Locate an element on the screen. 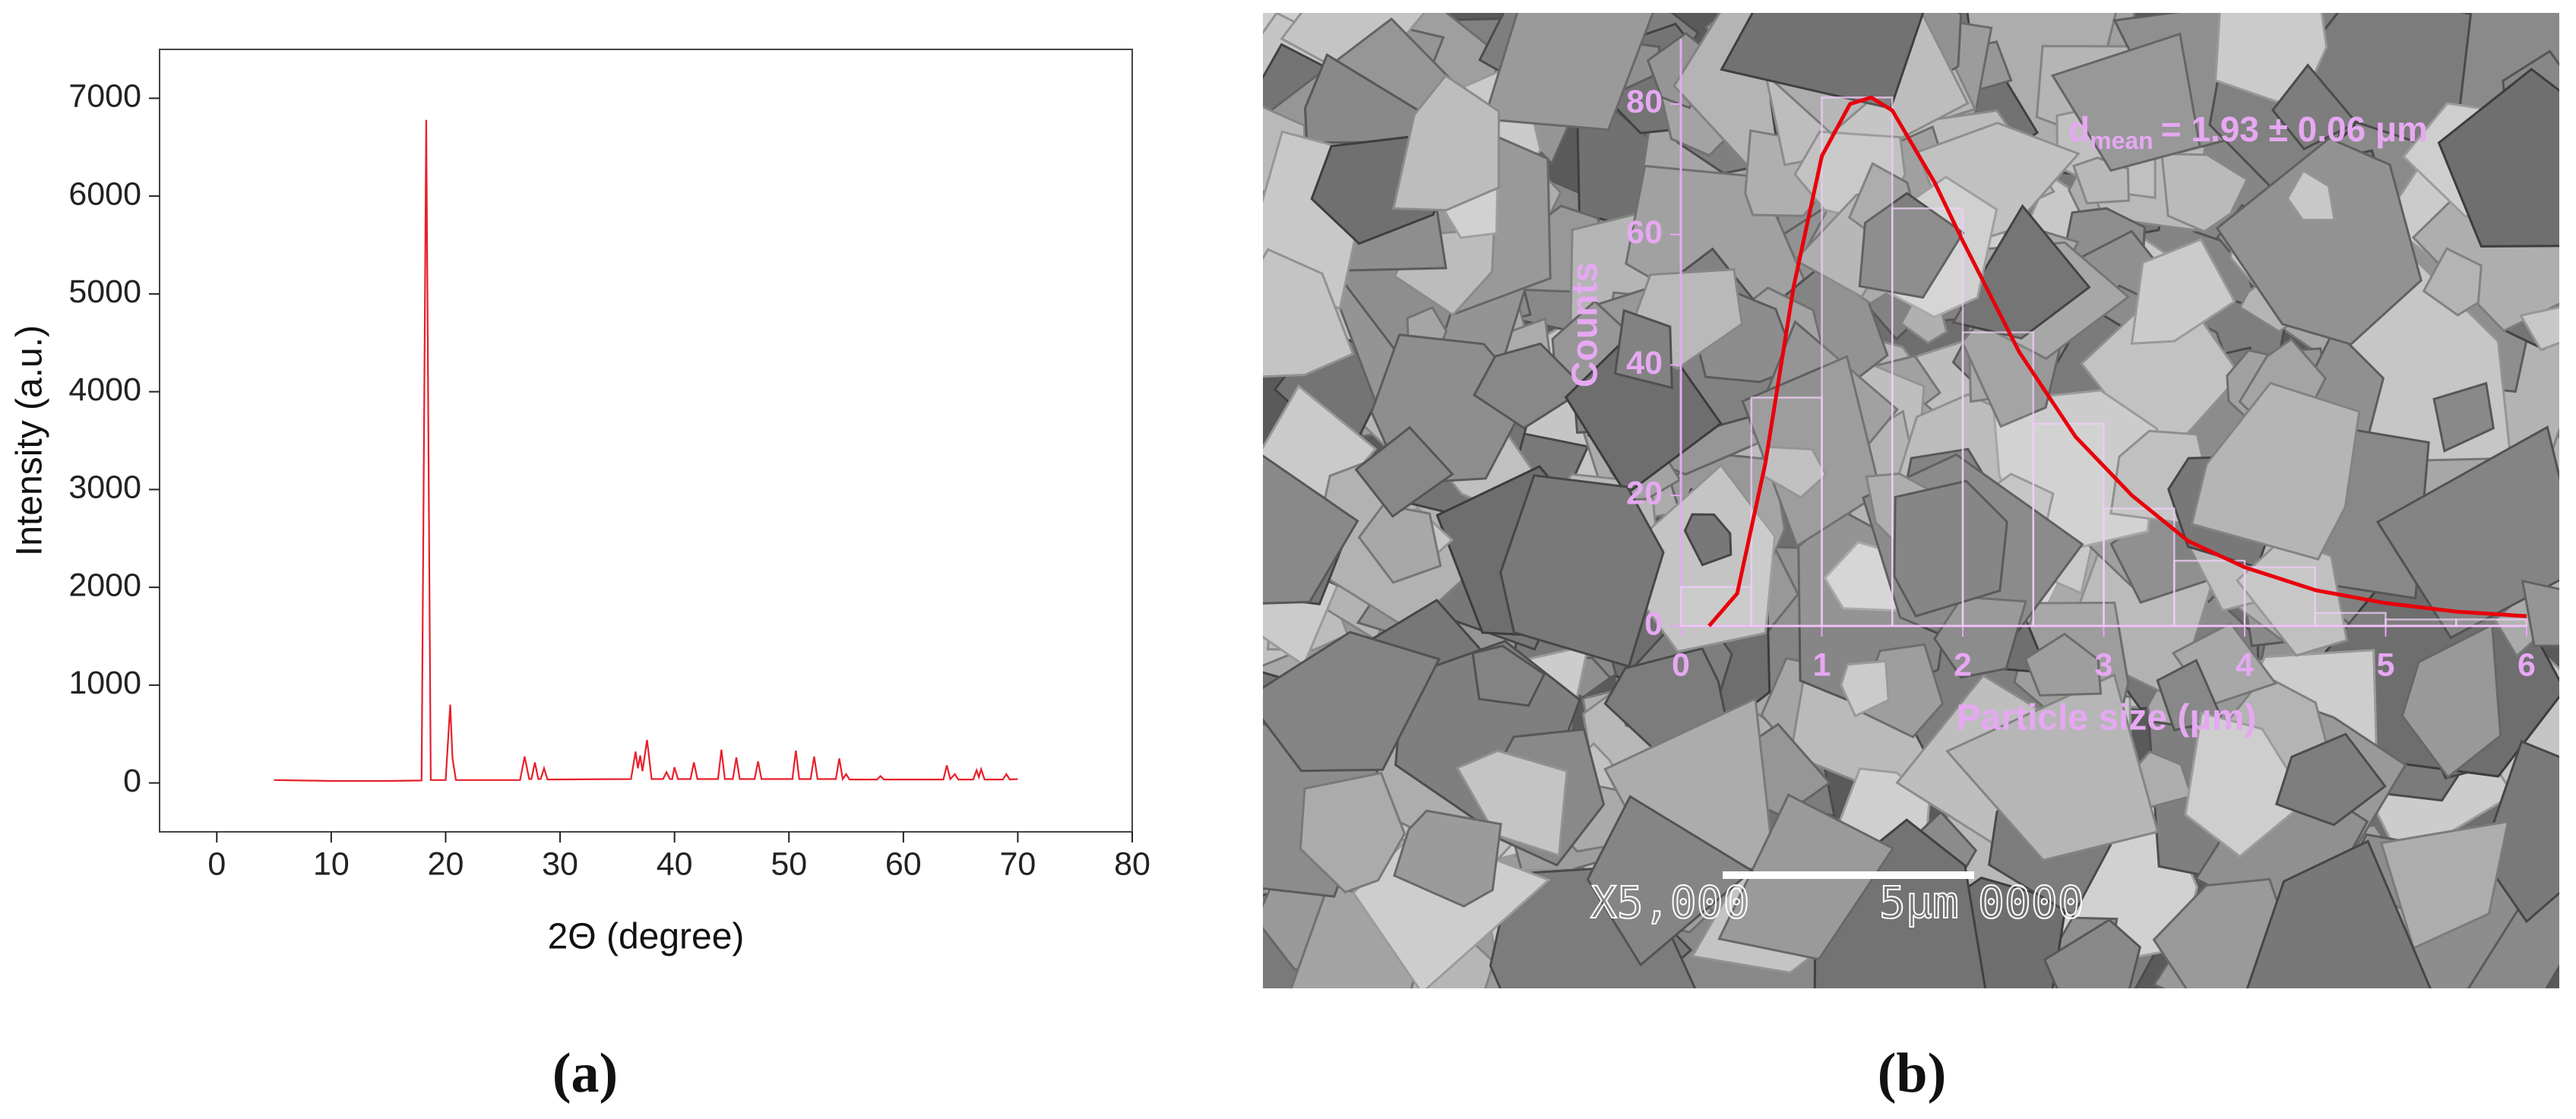 Image resolution: width=2576 pixels, height=1119 pixels. x-tick-label: 60 is located at coordinates (903, 864).